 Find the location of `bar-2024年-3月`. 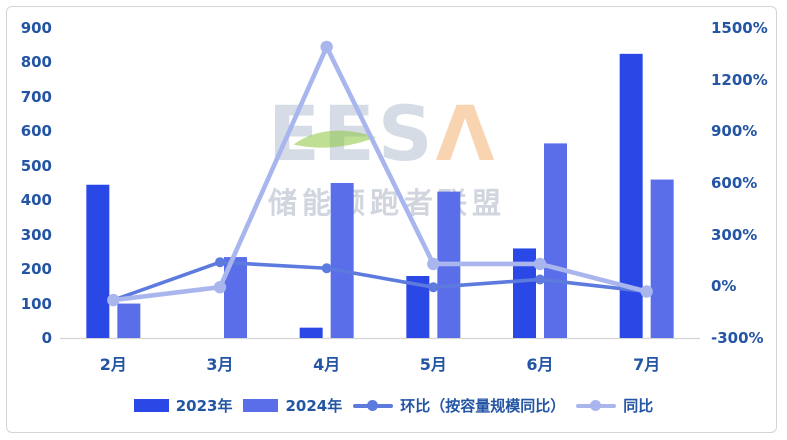

bar-2024年-3月 is located at coordinates (235, 297).